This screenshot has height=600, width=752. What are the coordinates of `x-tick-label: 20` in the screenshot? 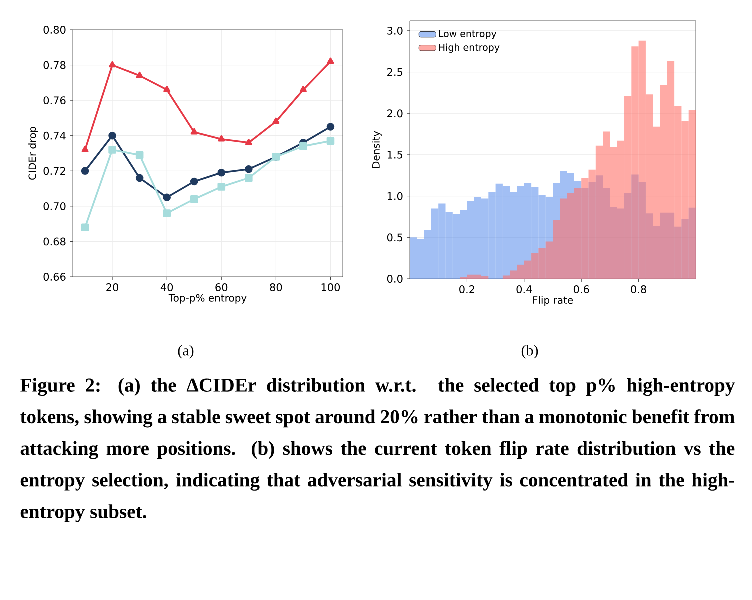 It's located at (112, 288).